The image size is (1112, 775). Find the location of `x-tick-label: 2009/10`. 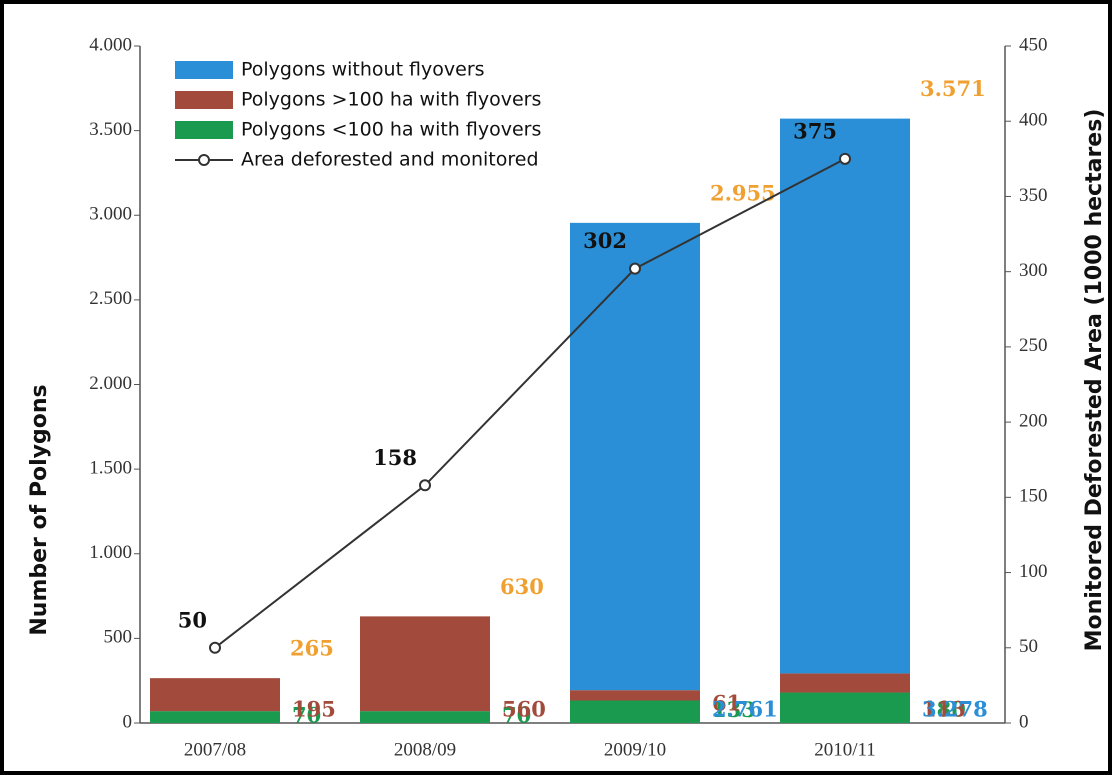

x-tick-label: 2009/10 is located at coordinates (635, 749).